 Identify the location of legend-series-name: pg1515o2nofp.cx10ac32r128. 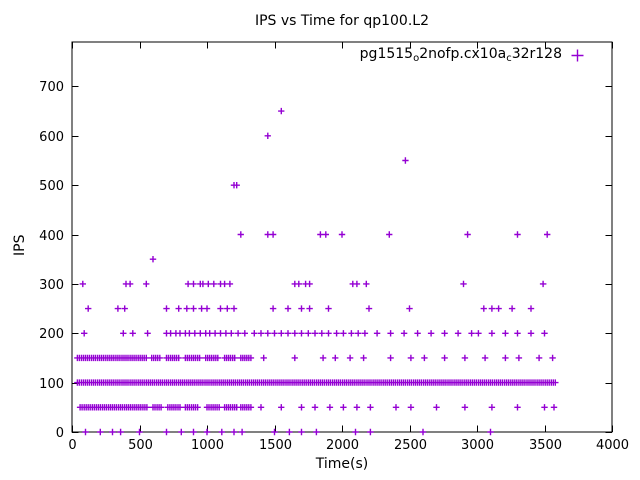
(461, 55).